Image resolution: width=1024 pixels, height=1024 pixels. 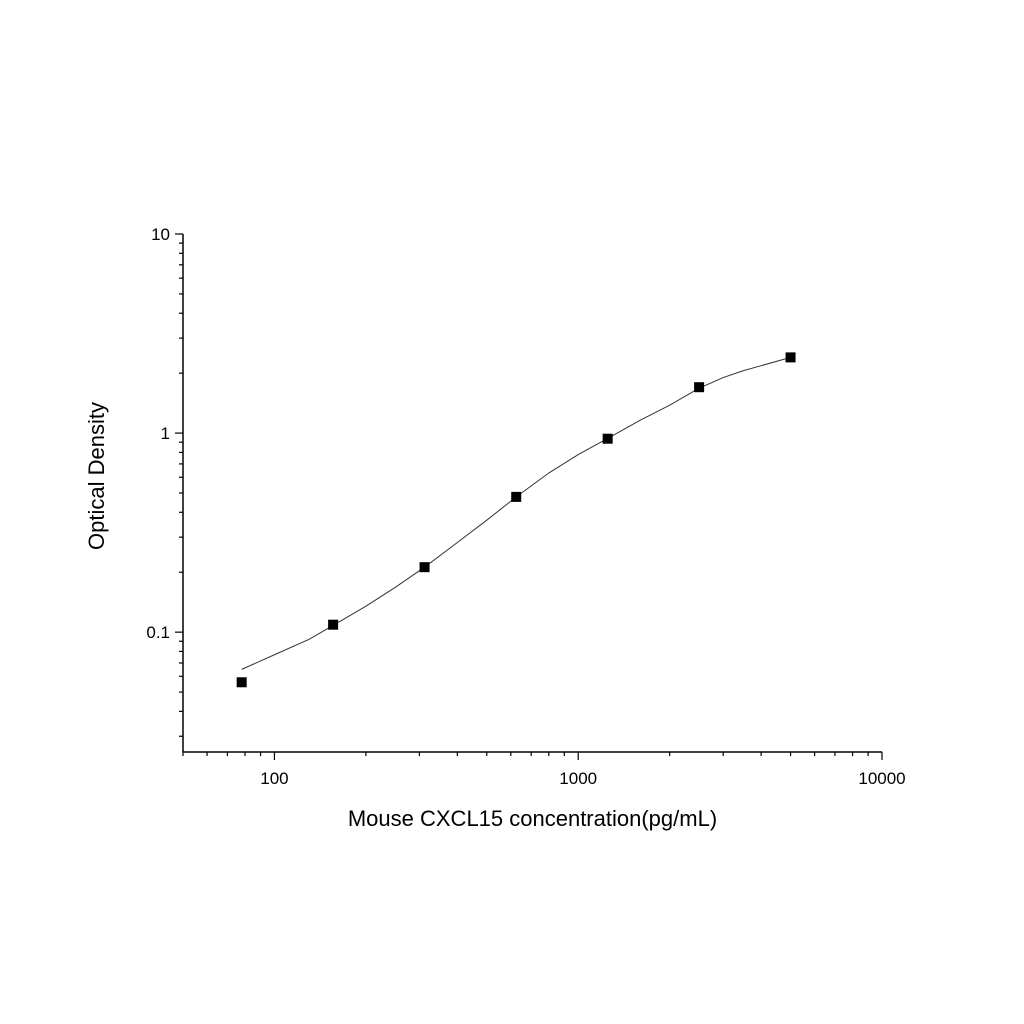 What do you see at coordinates (96, 476) in the screenshot?
I see `y-axis-title: Optical Density` at bounding box center [96, 476].